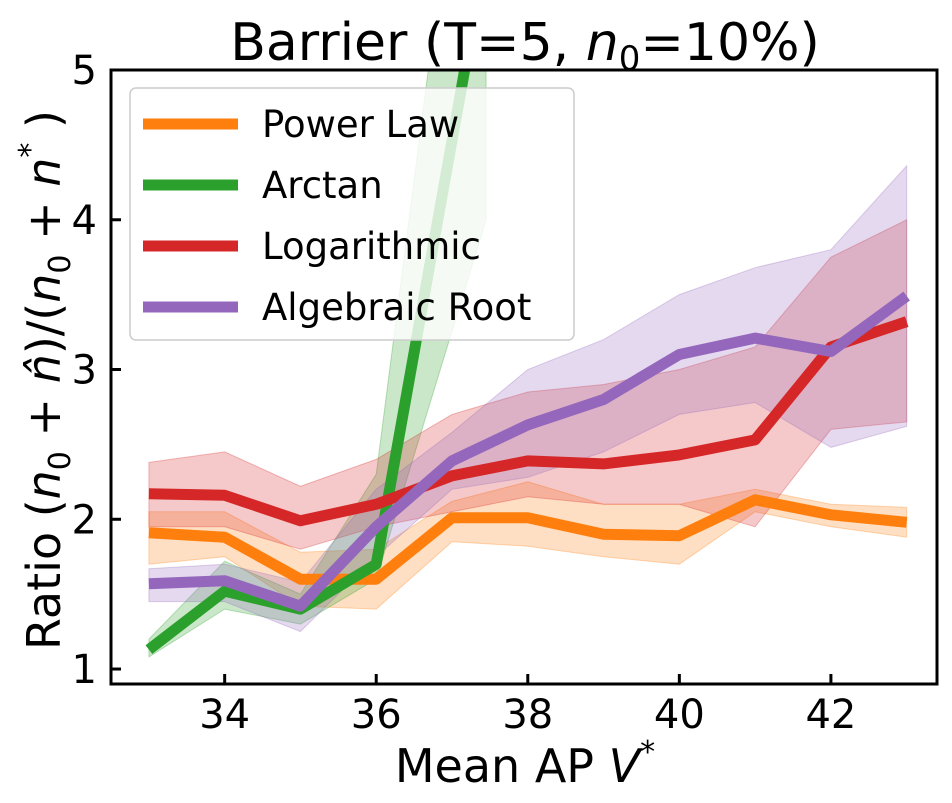 The image size is (952, 803). I want to click on legend-label-algebraic-root: Algebraic Root, so click(396, 307).